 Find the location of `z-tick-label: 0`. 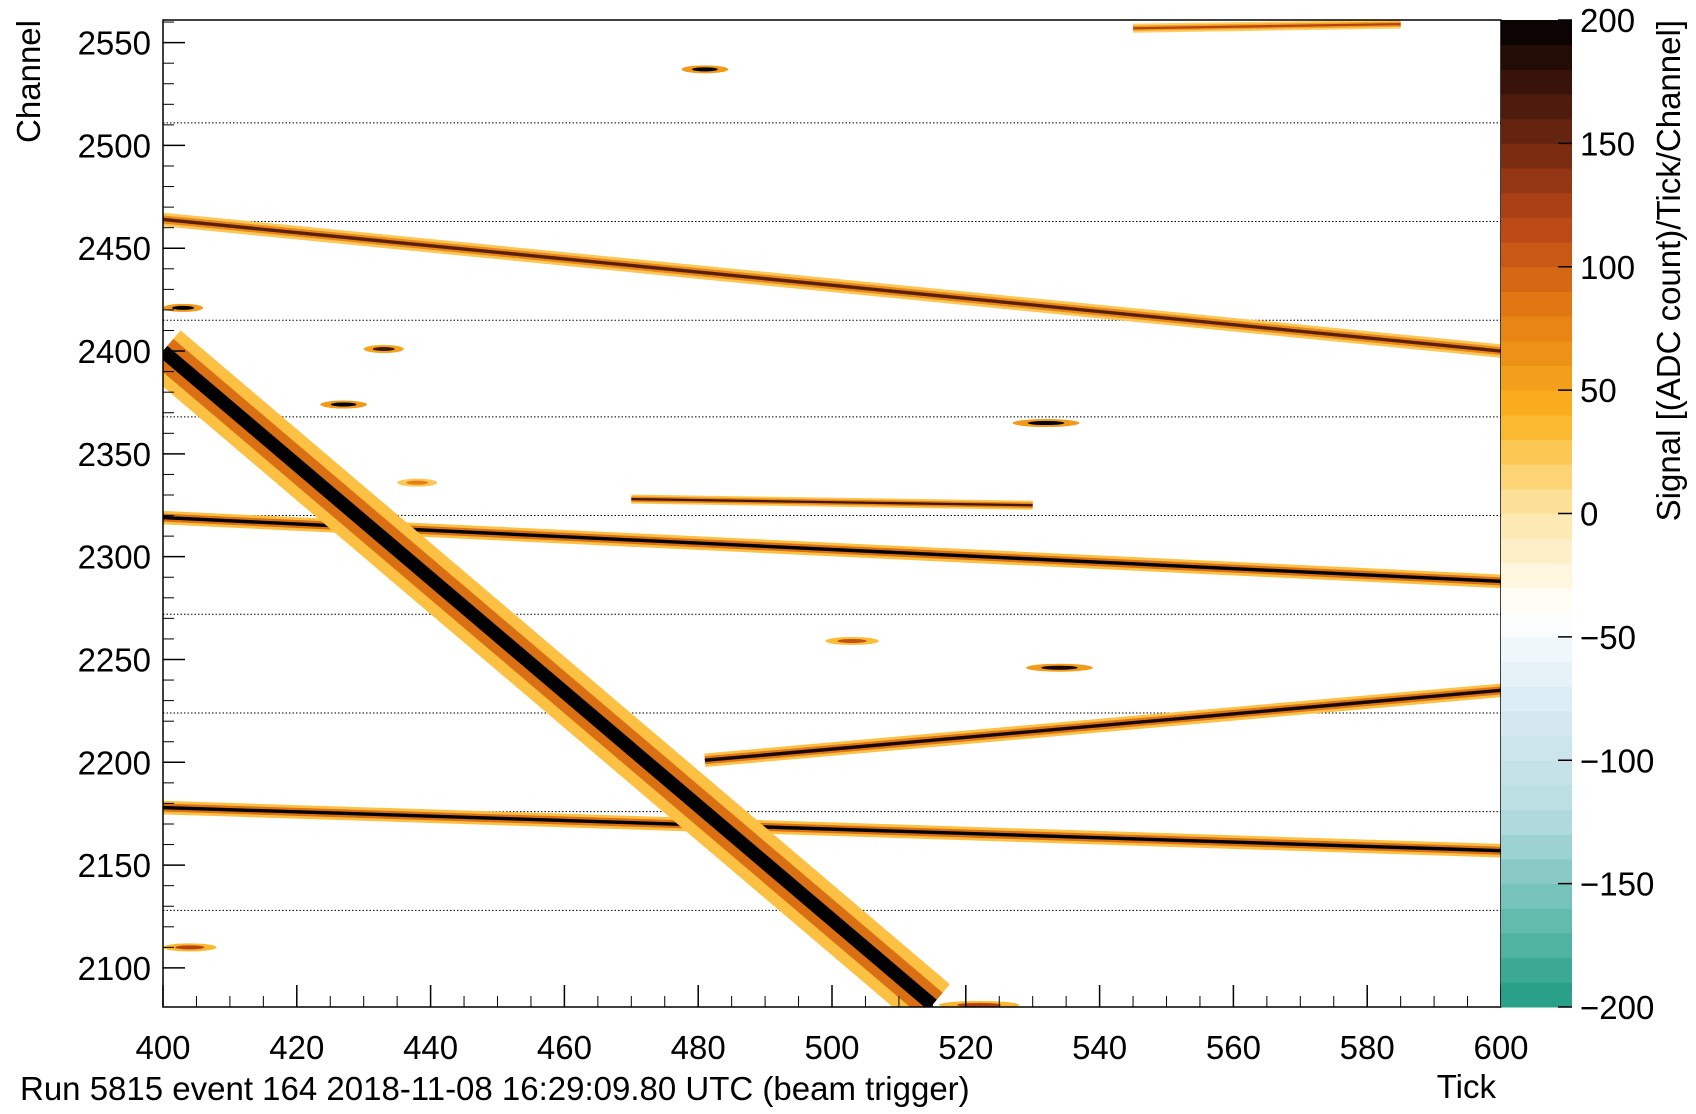

z-tick-label: 0 is located at coordinates (1589, 514).